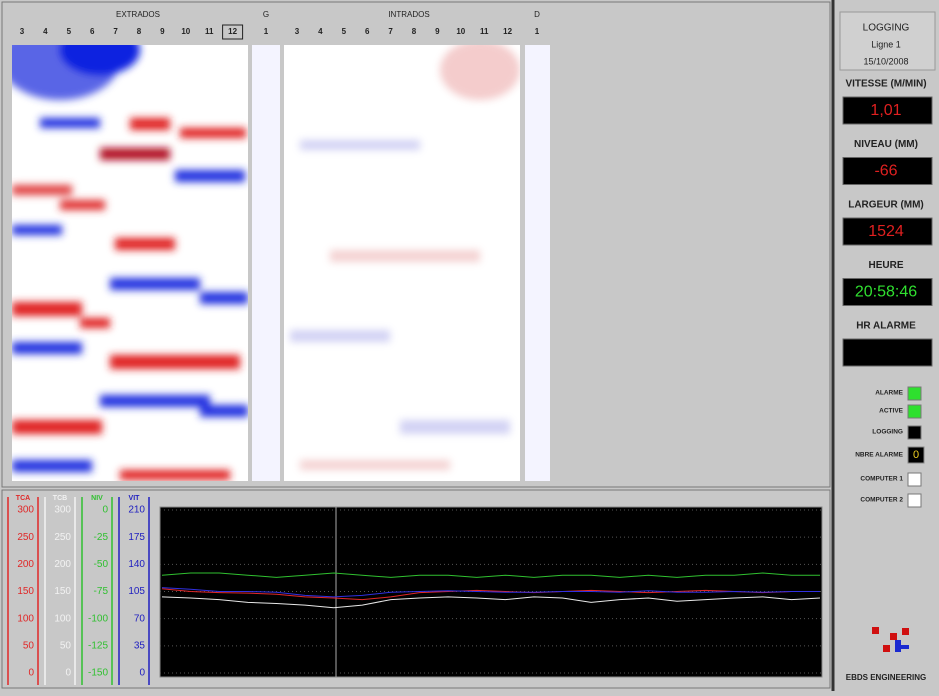 The width and height of the screenshot is (939, 696). I want to click on company-name: EBDS ENGINEERING, so click(886, 677).